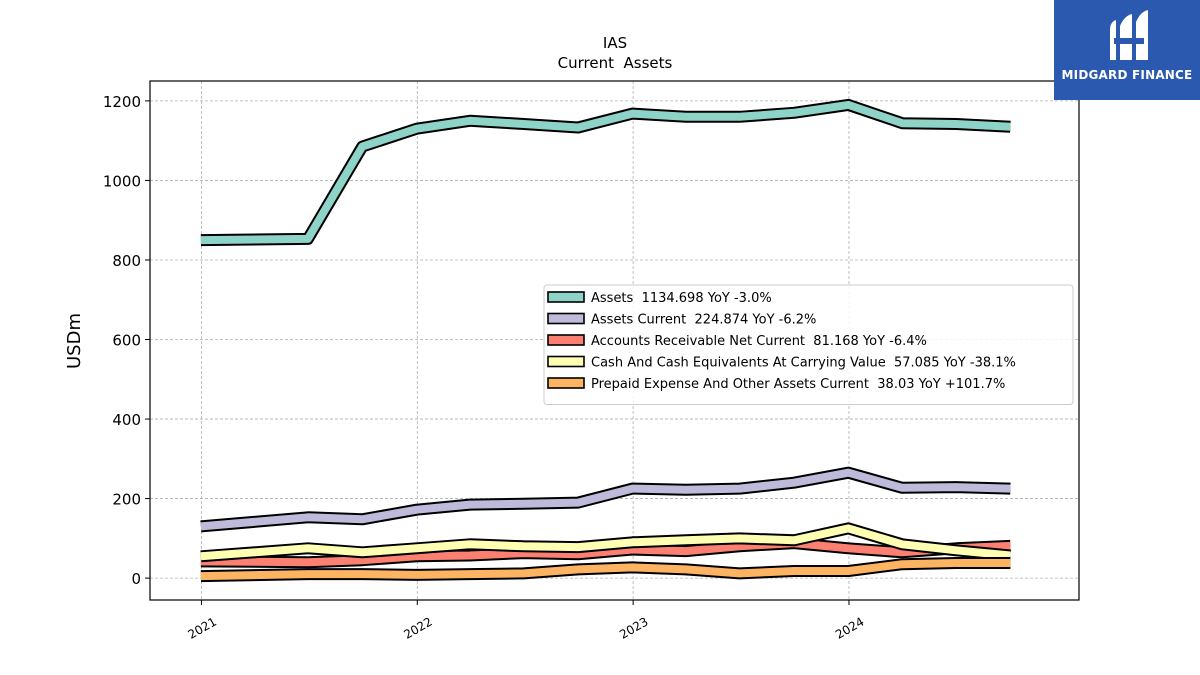  I want to click on x-tick-label: 2023, so click(633, 627).